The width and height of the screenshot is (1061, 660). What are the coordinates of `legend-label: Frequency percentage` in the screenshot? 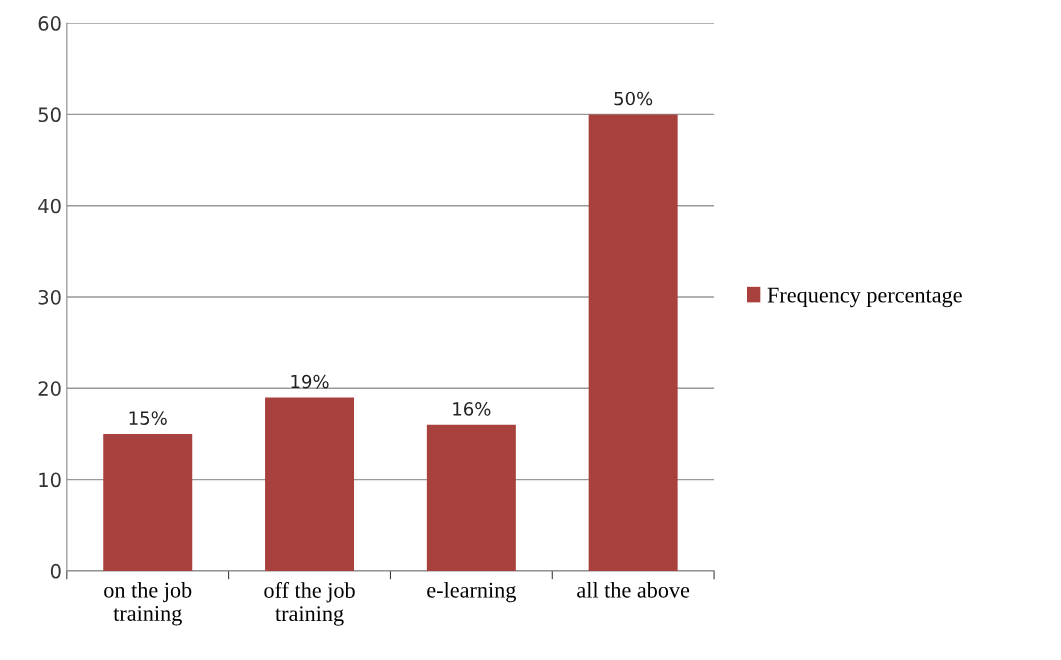 It's located at (864, 297).